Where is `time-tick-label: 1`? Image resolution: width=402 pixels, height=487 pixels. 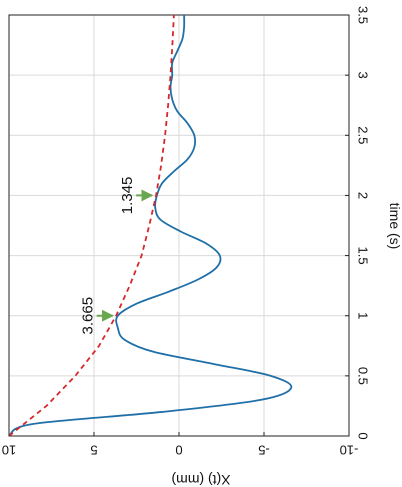 time-tick-label: 1 is located at coordinates (363, 315).